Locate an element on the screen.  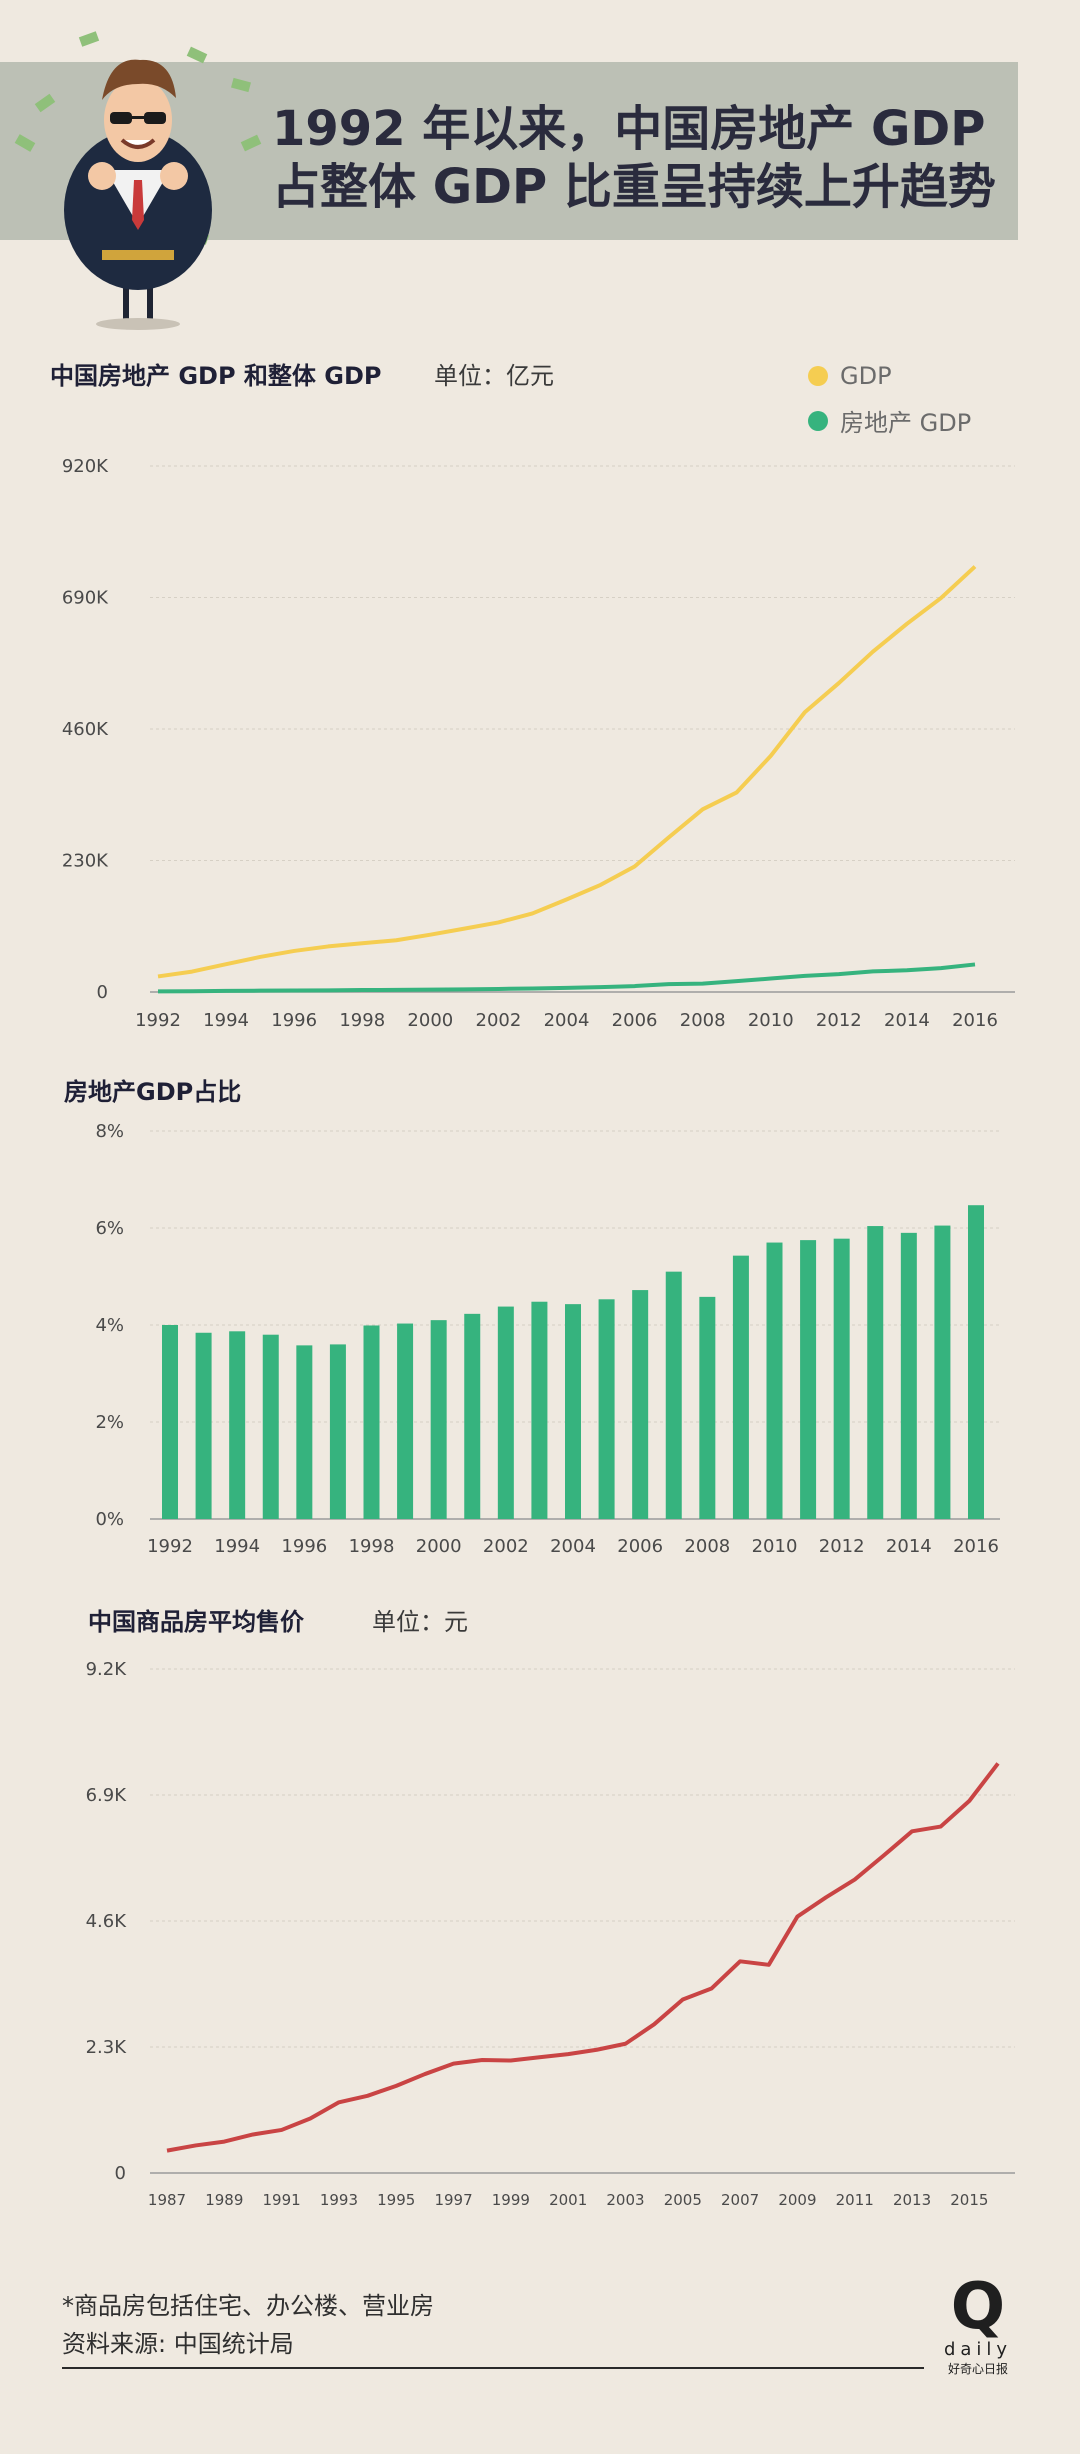
footer-divider is located at coordinates (493, 2368).